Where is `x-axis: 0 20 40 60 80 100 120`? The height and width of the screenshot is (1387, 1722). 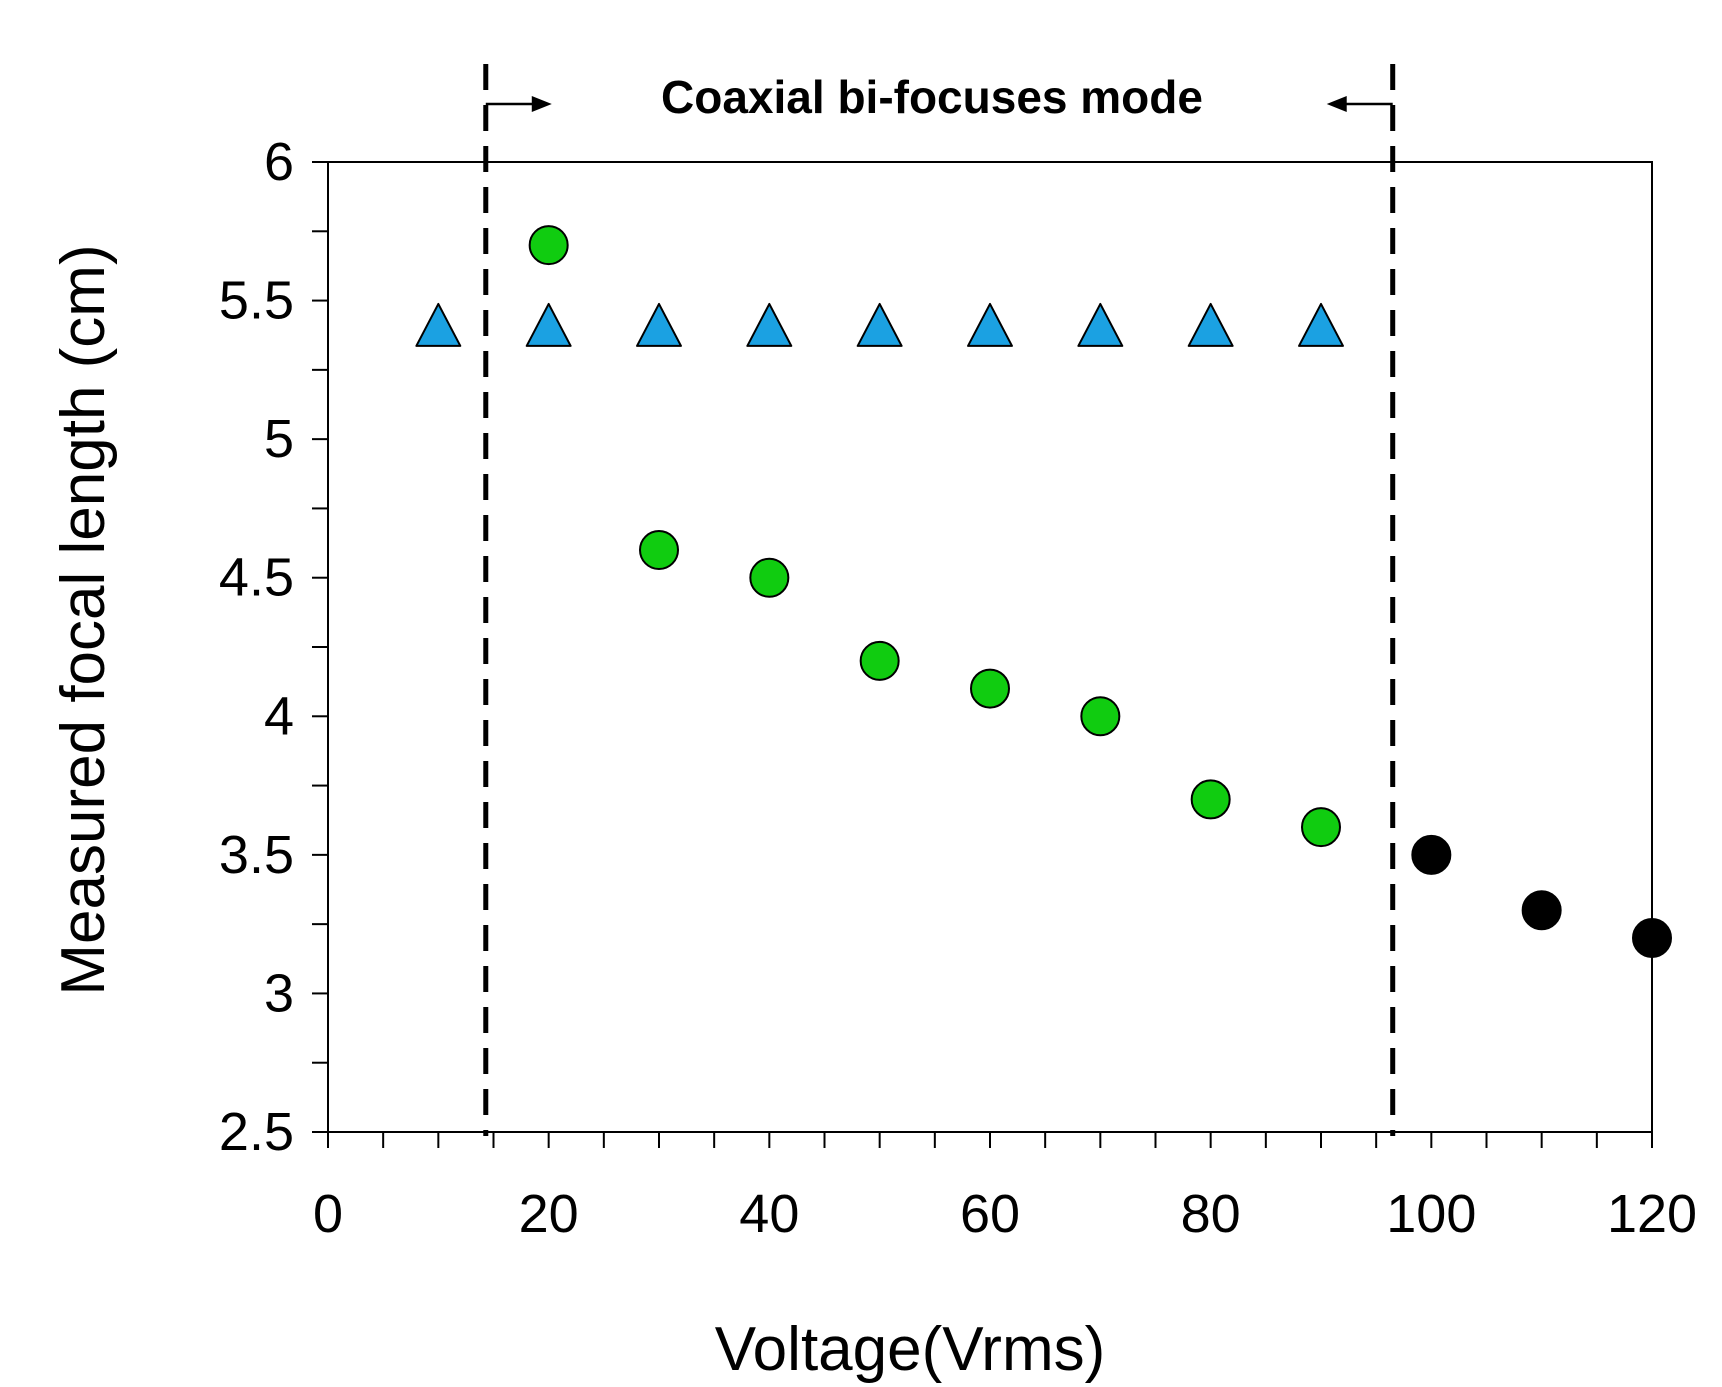 x-axis: 0 20 40 60 80 100 120 is located at coordinates (1005, 1188).